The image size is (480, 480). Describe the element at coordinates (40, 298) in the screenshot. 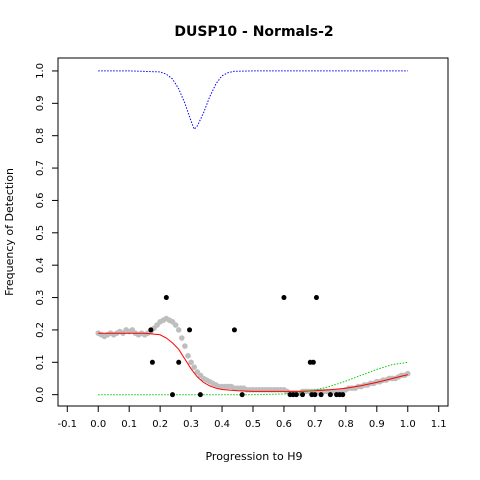

I see `y-tick-label: 0.3` at that location.